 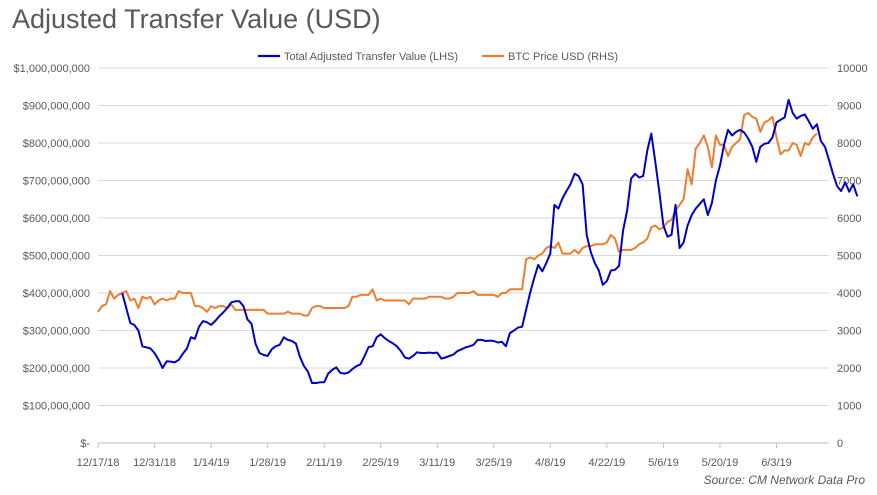 What do you see at coordinates (437, 463) in the screenshot?
I see `x-tick-label: 3/11/19` at bounding box center [437, 463].